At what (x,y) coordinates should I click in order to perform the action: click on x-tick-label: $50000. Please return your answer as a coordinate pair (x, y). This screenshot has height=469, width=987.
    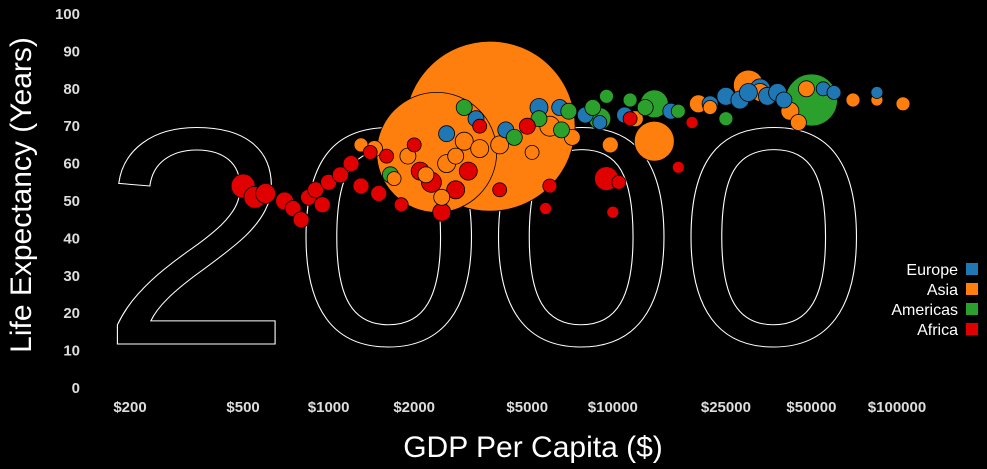
    Looking at the image, I should click on (811, 407).